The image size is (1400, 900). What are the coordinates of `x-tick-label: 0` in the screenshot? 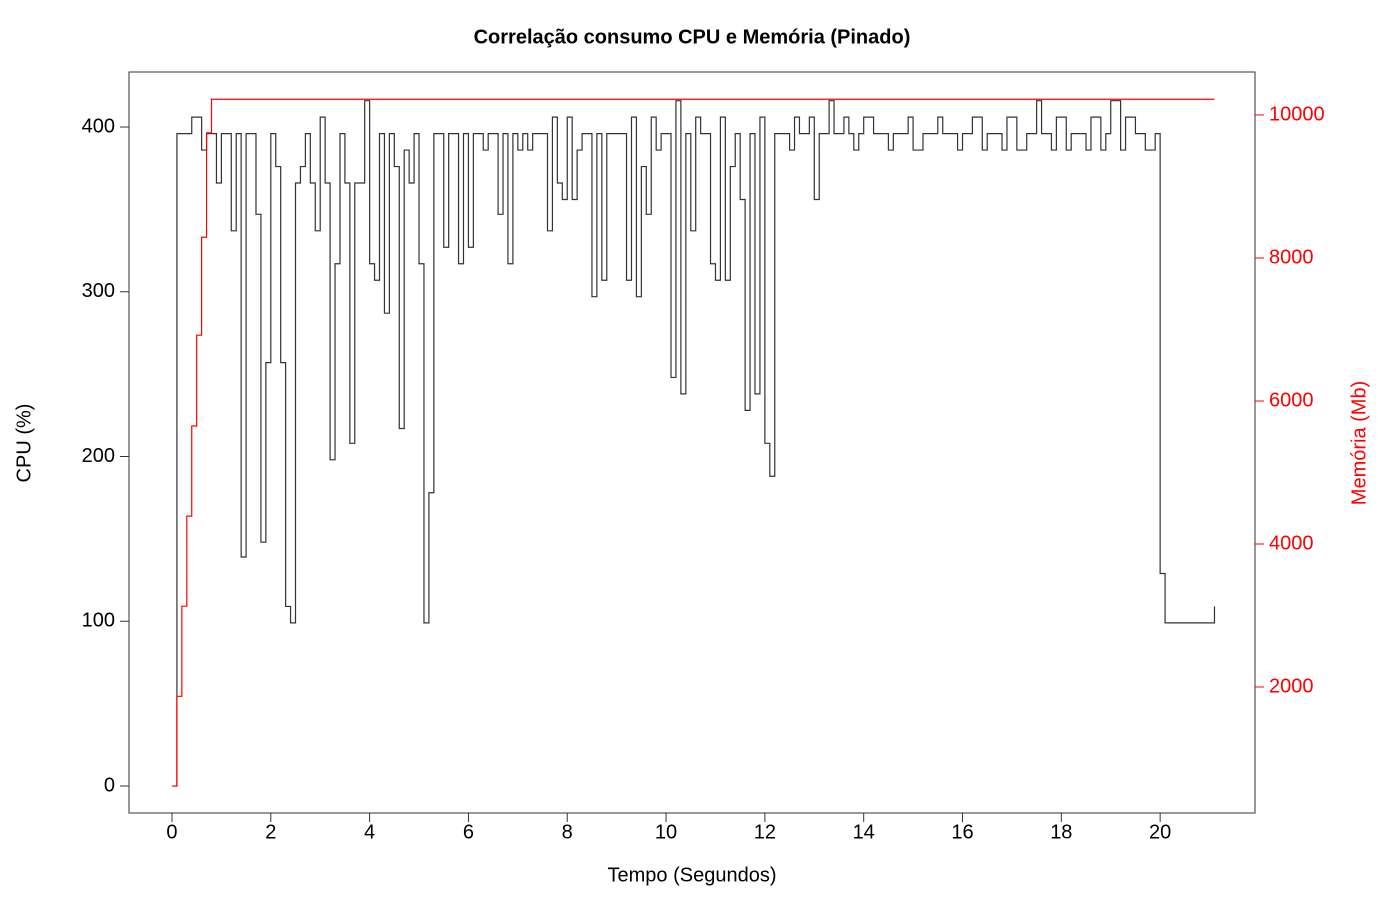 It's located at (171, 832).